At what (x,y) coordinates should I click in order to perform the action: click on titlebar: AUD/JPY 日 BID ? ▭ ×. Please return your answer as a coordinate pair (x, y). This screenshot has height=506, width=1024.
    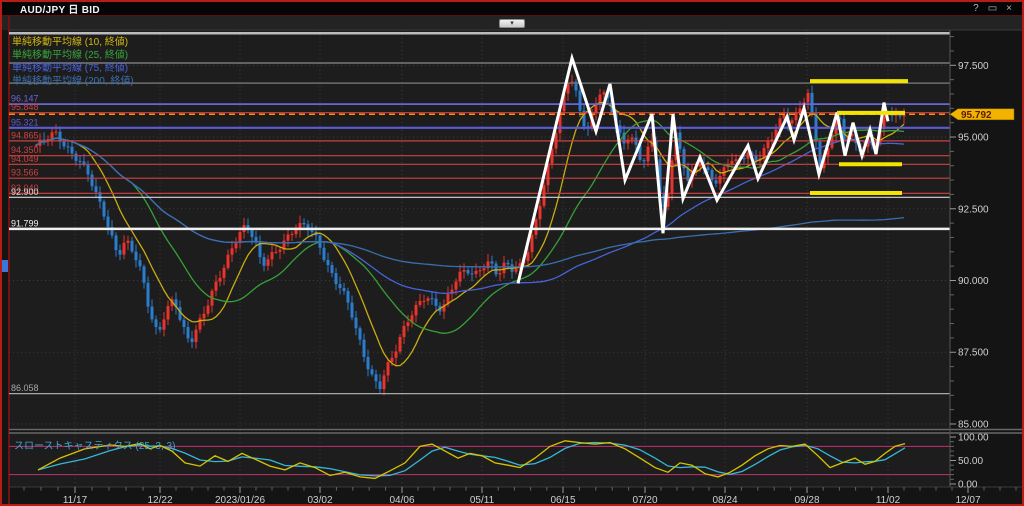
    Looking at the image, I should click on (512, 9).